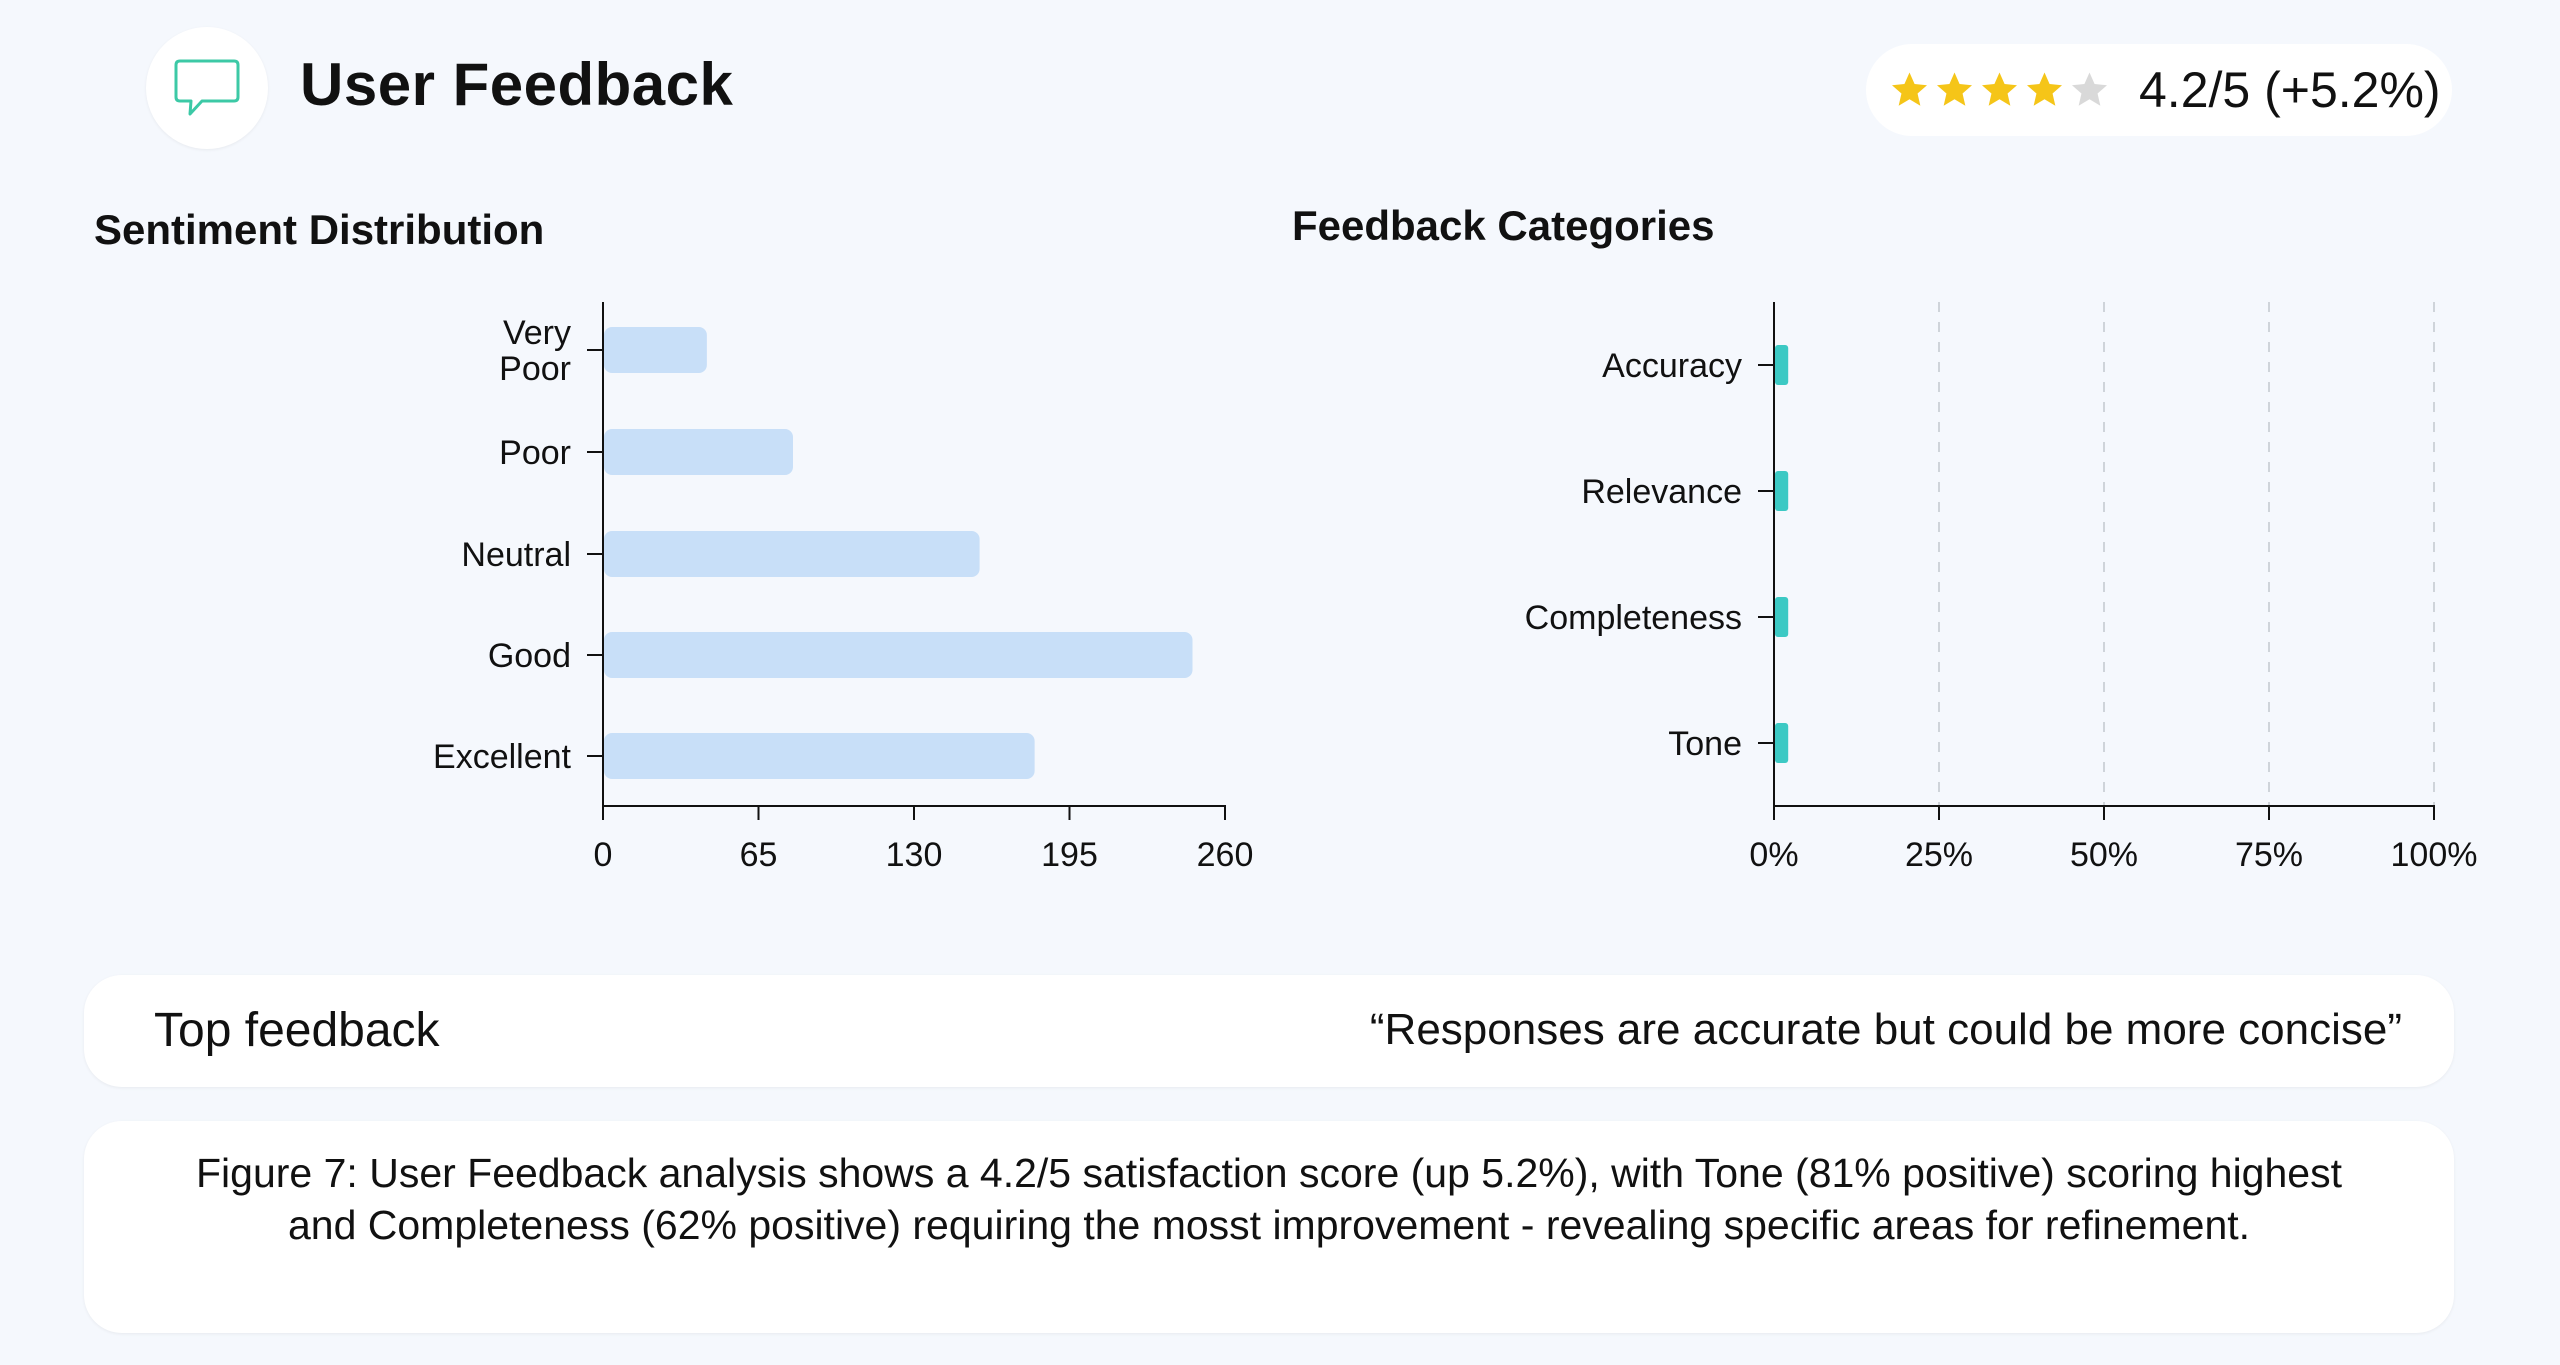  I want to click on star-rating, so click(1999, 90).